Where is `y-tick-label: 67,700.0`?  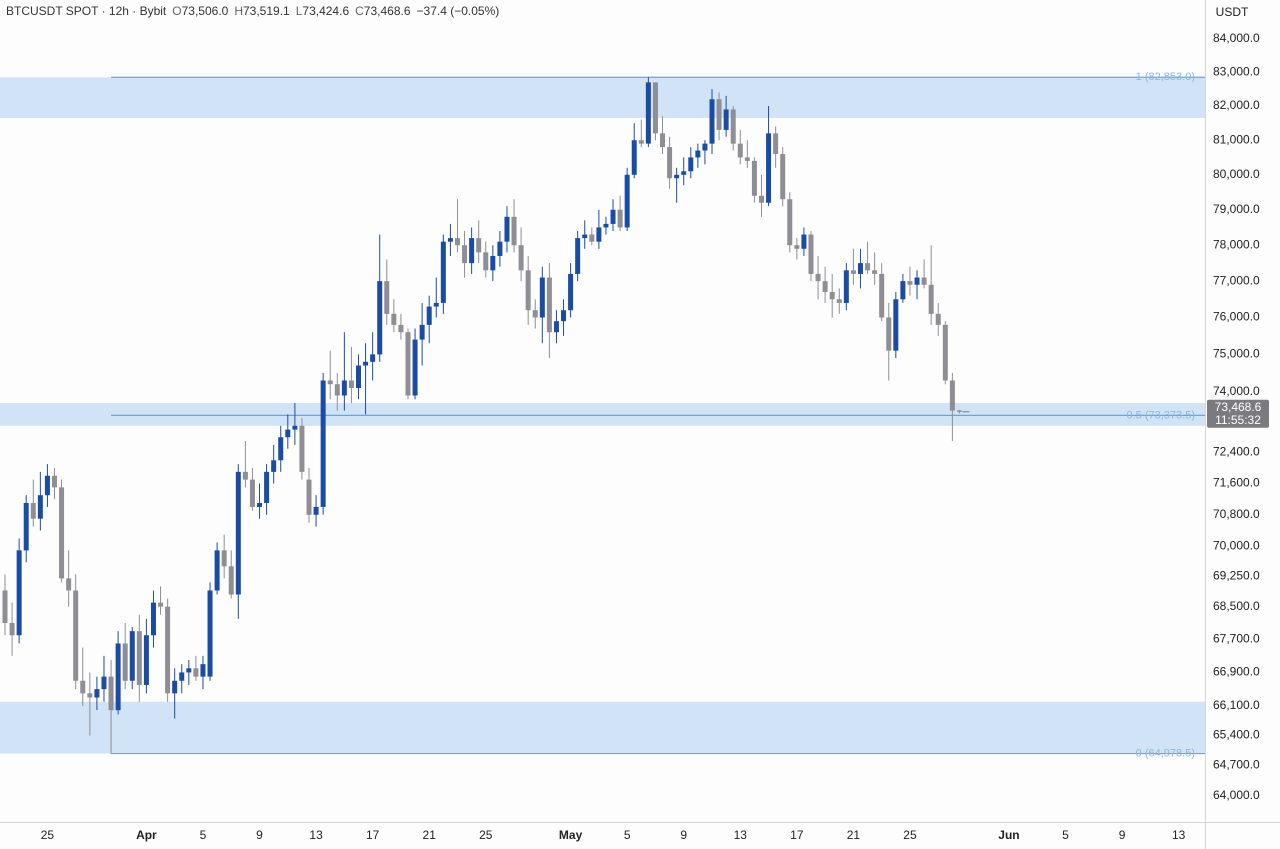
y-tick-label: 67,700.0 is located at coordinates (1236, 639).